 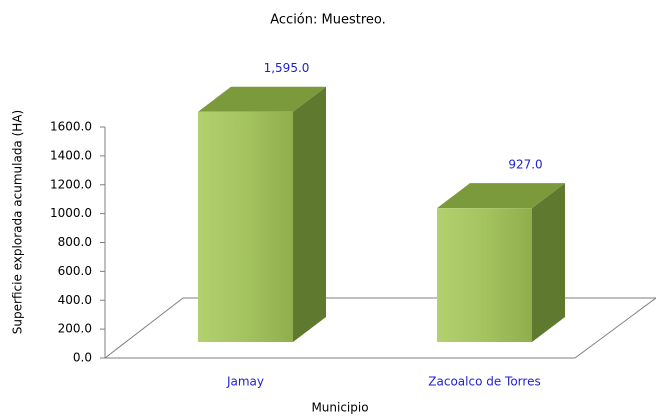 What do you see at coordinates (379, 328) in the screenshot?
I see `floor` at bounding box center [379, 328].